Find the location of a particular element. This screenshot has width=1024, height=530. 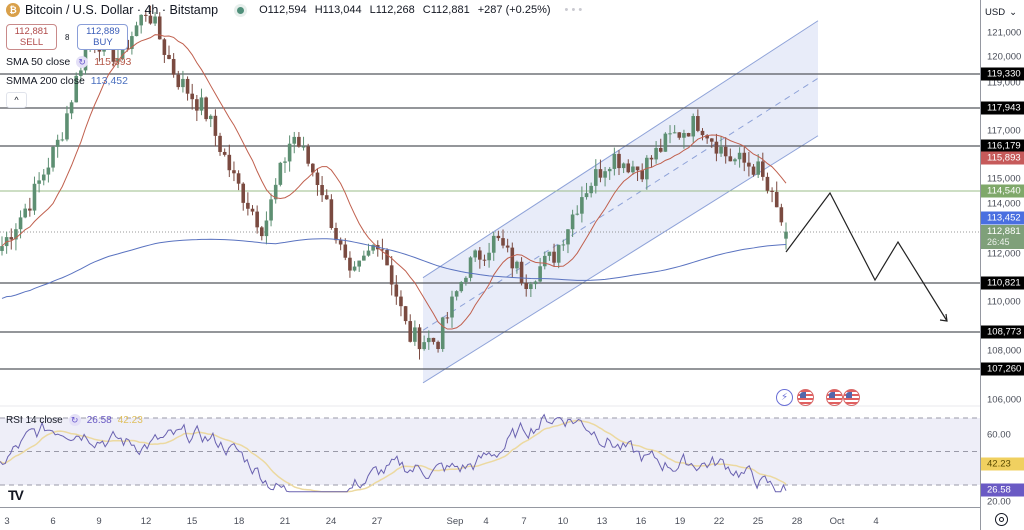

last-price-tag: 112,881 26:45 is located at coordinates (1002, 237).